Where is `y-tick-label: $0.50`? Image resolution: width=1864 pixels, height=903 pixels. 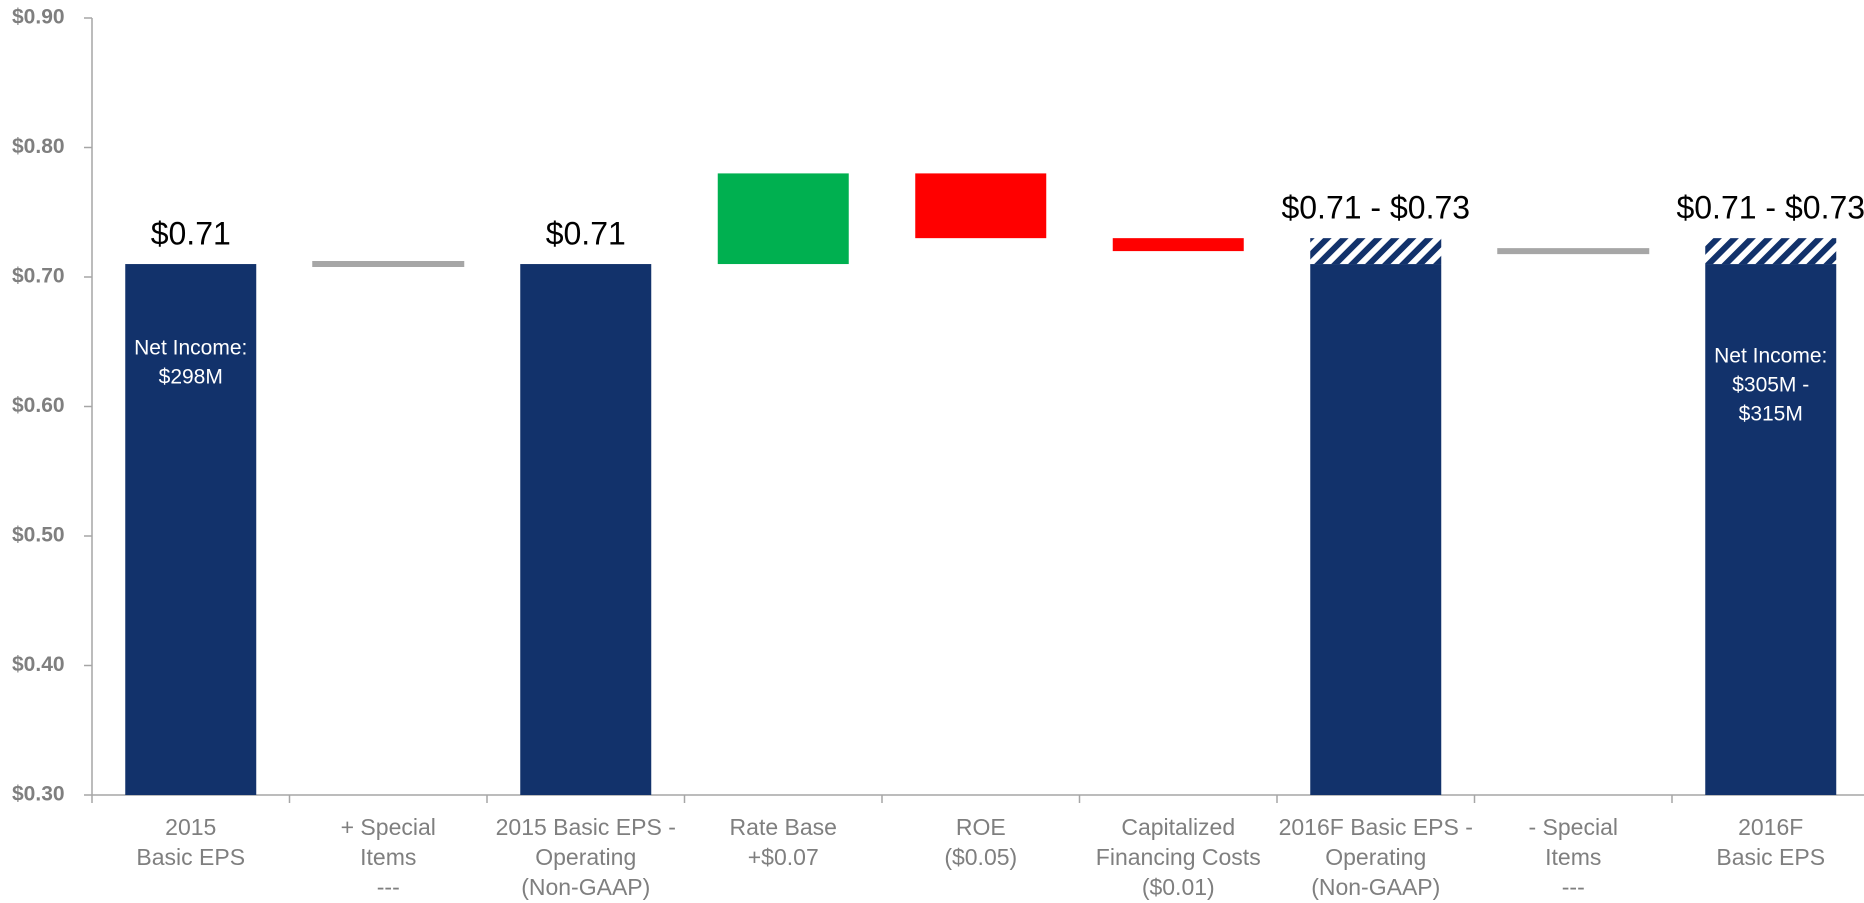
y-tick-label: $0.50 is located at coordinates (38, 535).